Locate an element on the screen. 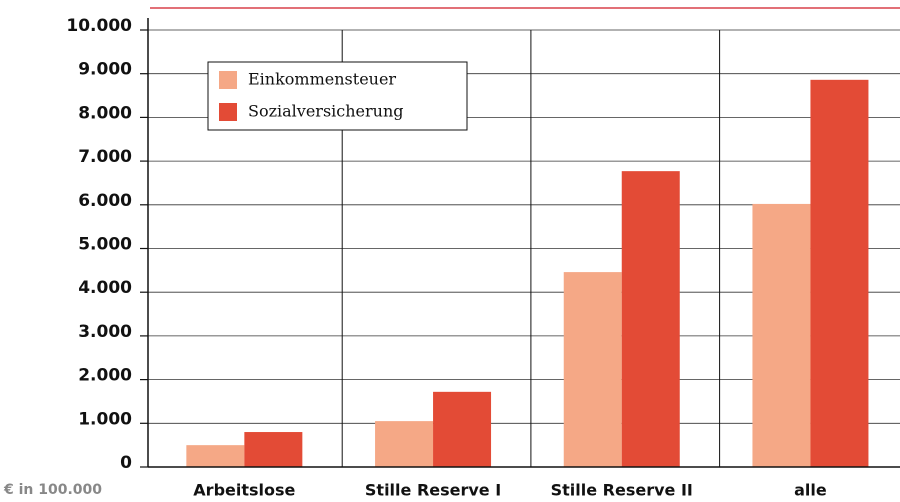  y-tick-label: 3.000 is located at coordinates (105, 332).